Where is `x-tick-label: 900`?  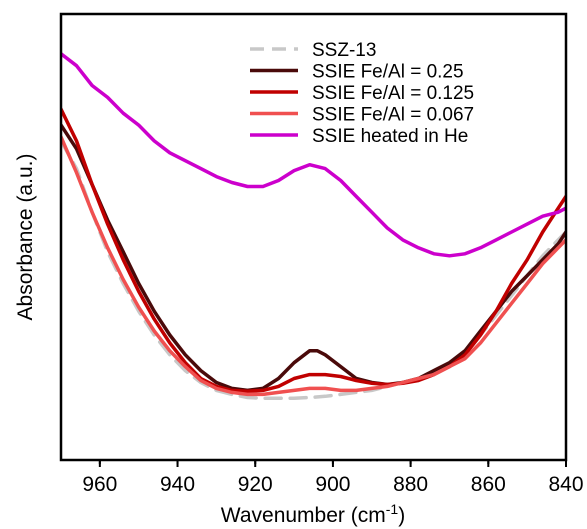 x-tick-label: 900 is located at coordinates (332, 484).